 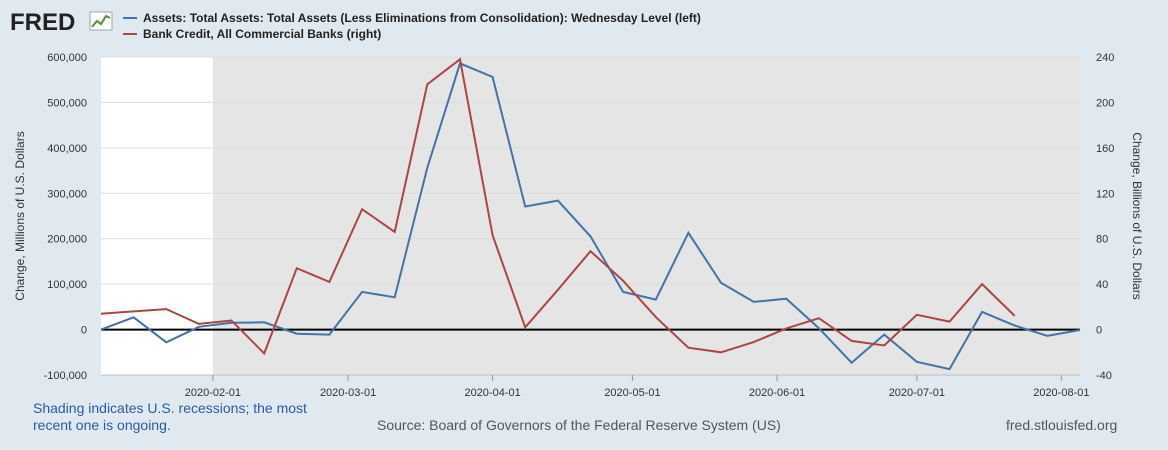 I want to click on site-link: fred.stlouisfed.org, so click(x=1062, y=425).